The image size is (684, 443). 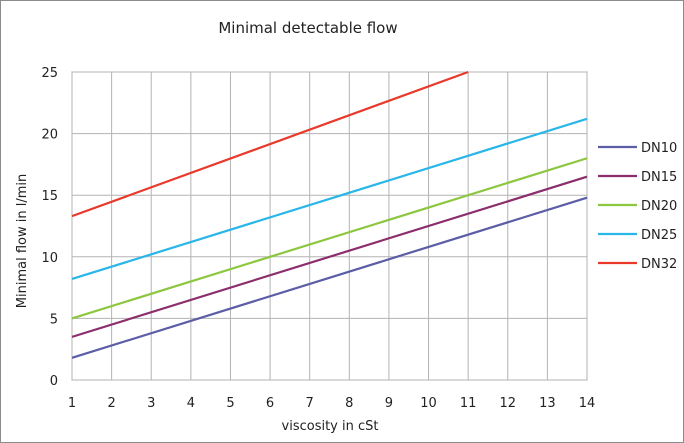 I want to click on x-tick-label-4: 4, so click(x=191, y=403).